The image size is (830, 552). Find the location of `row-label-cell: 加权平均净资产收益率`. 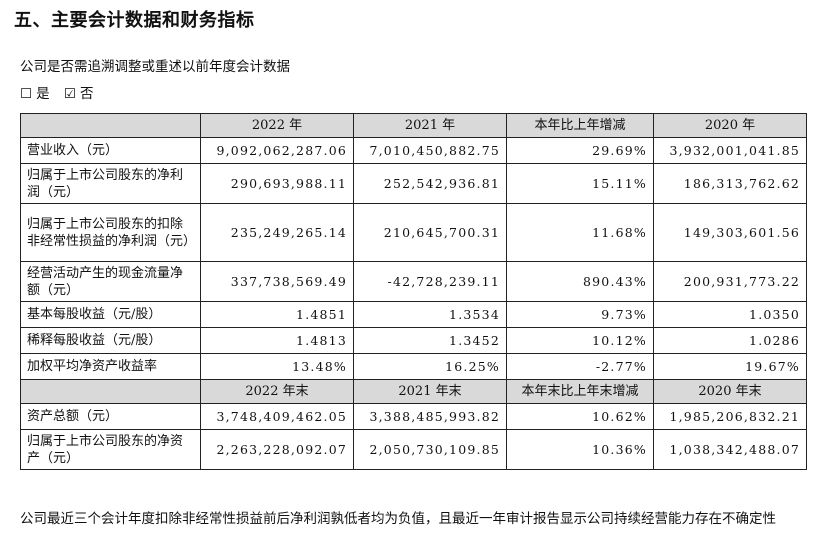

row-label-cell: 加权平均净资产收益率 is located at coordinates (110, 366).